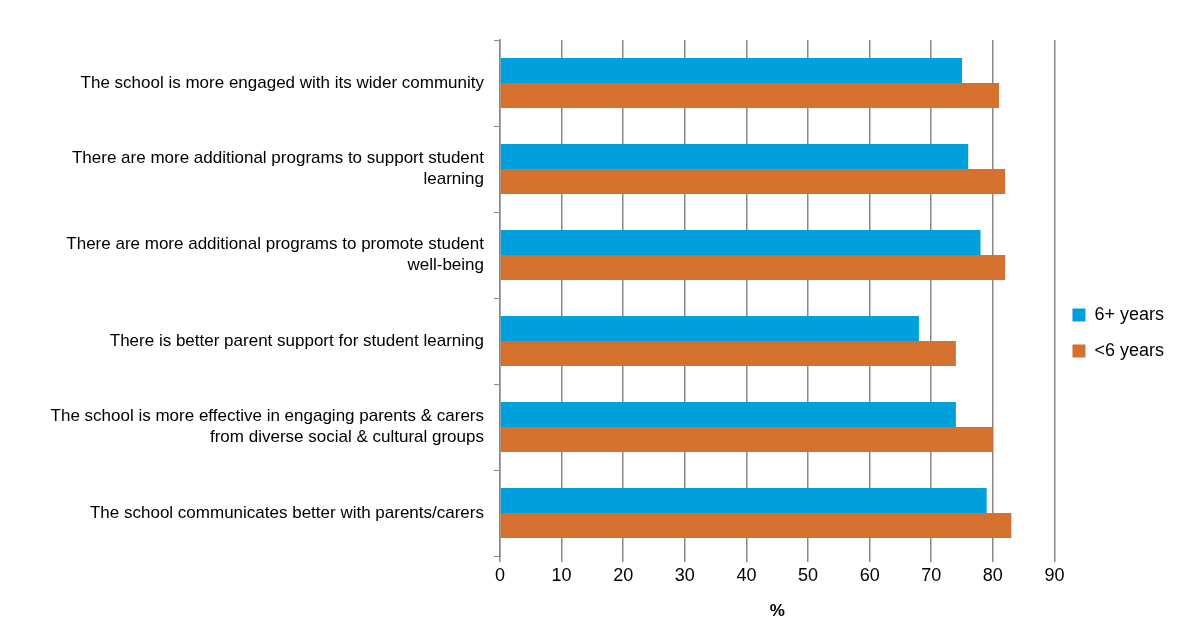  I want to click on x-tick-label: 60, so click(869, 574).